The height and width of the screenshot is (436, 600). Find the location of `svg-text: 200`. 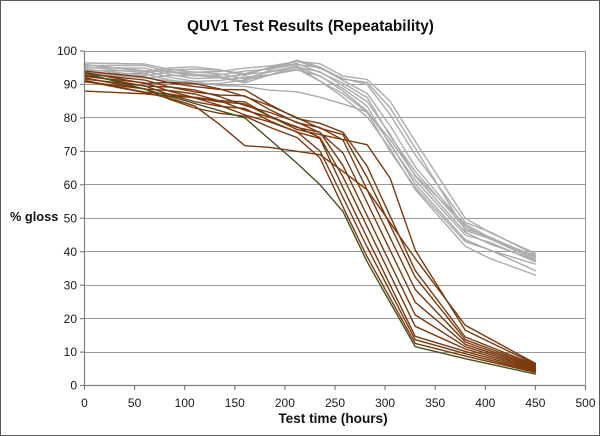

svg-text: 200 is located at coordinates (285, 403).